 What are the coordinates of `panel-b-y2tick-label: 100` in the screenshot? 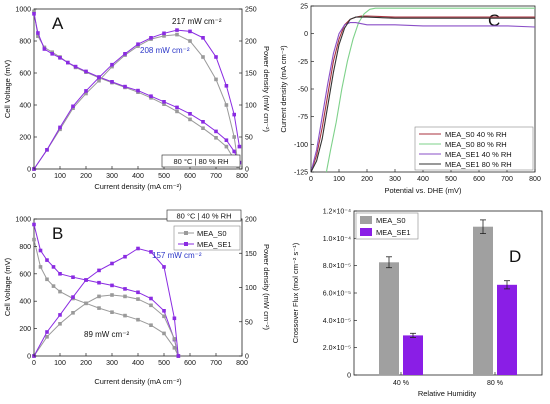 It's located at (251, 288).